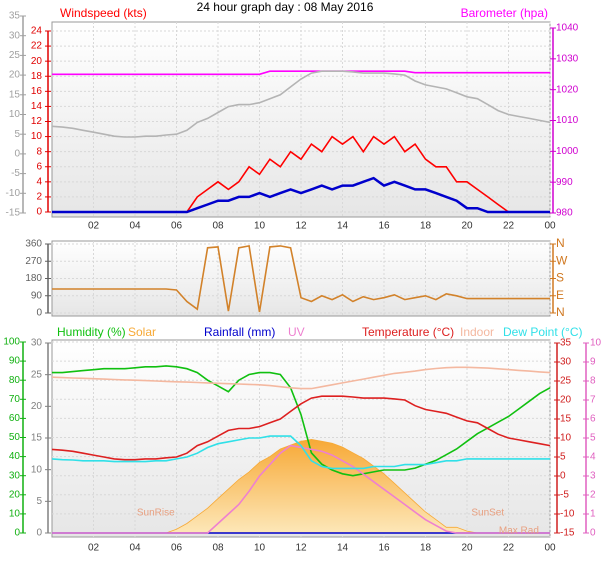  What do you see at coordinates (37, 91) in the screenshot?
I see `y-tick-label: 16` at bounding box center [37, 91].